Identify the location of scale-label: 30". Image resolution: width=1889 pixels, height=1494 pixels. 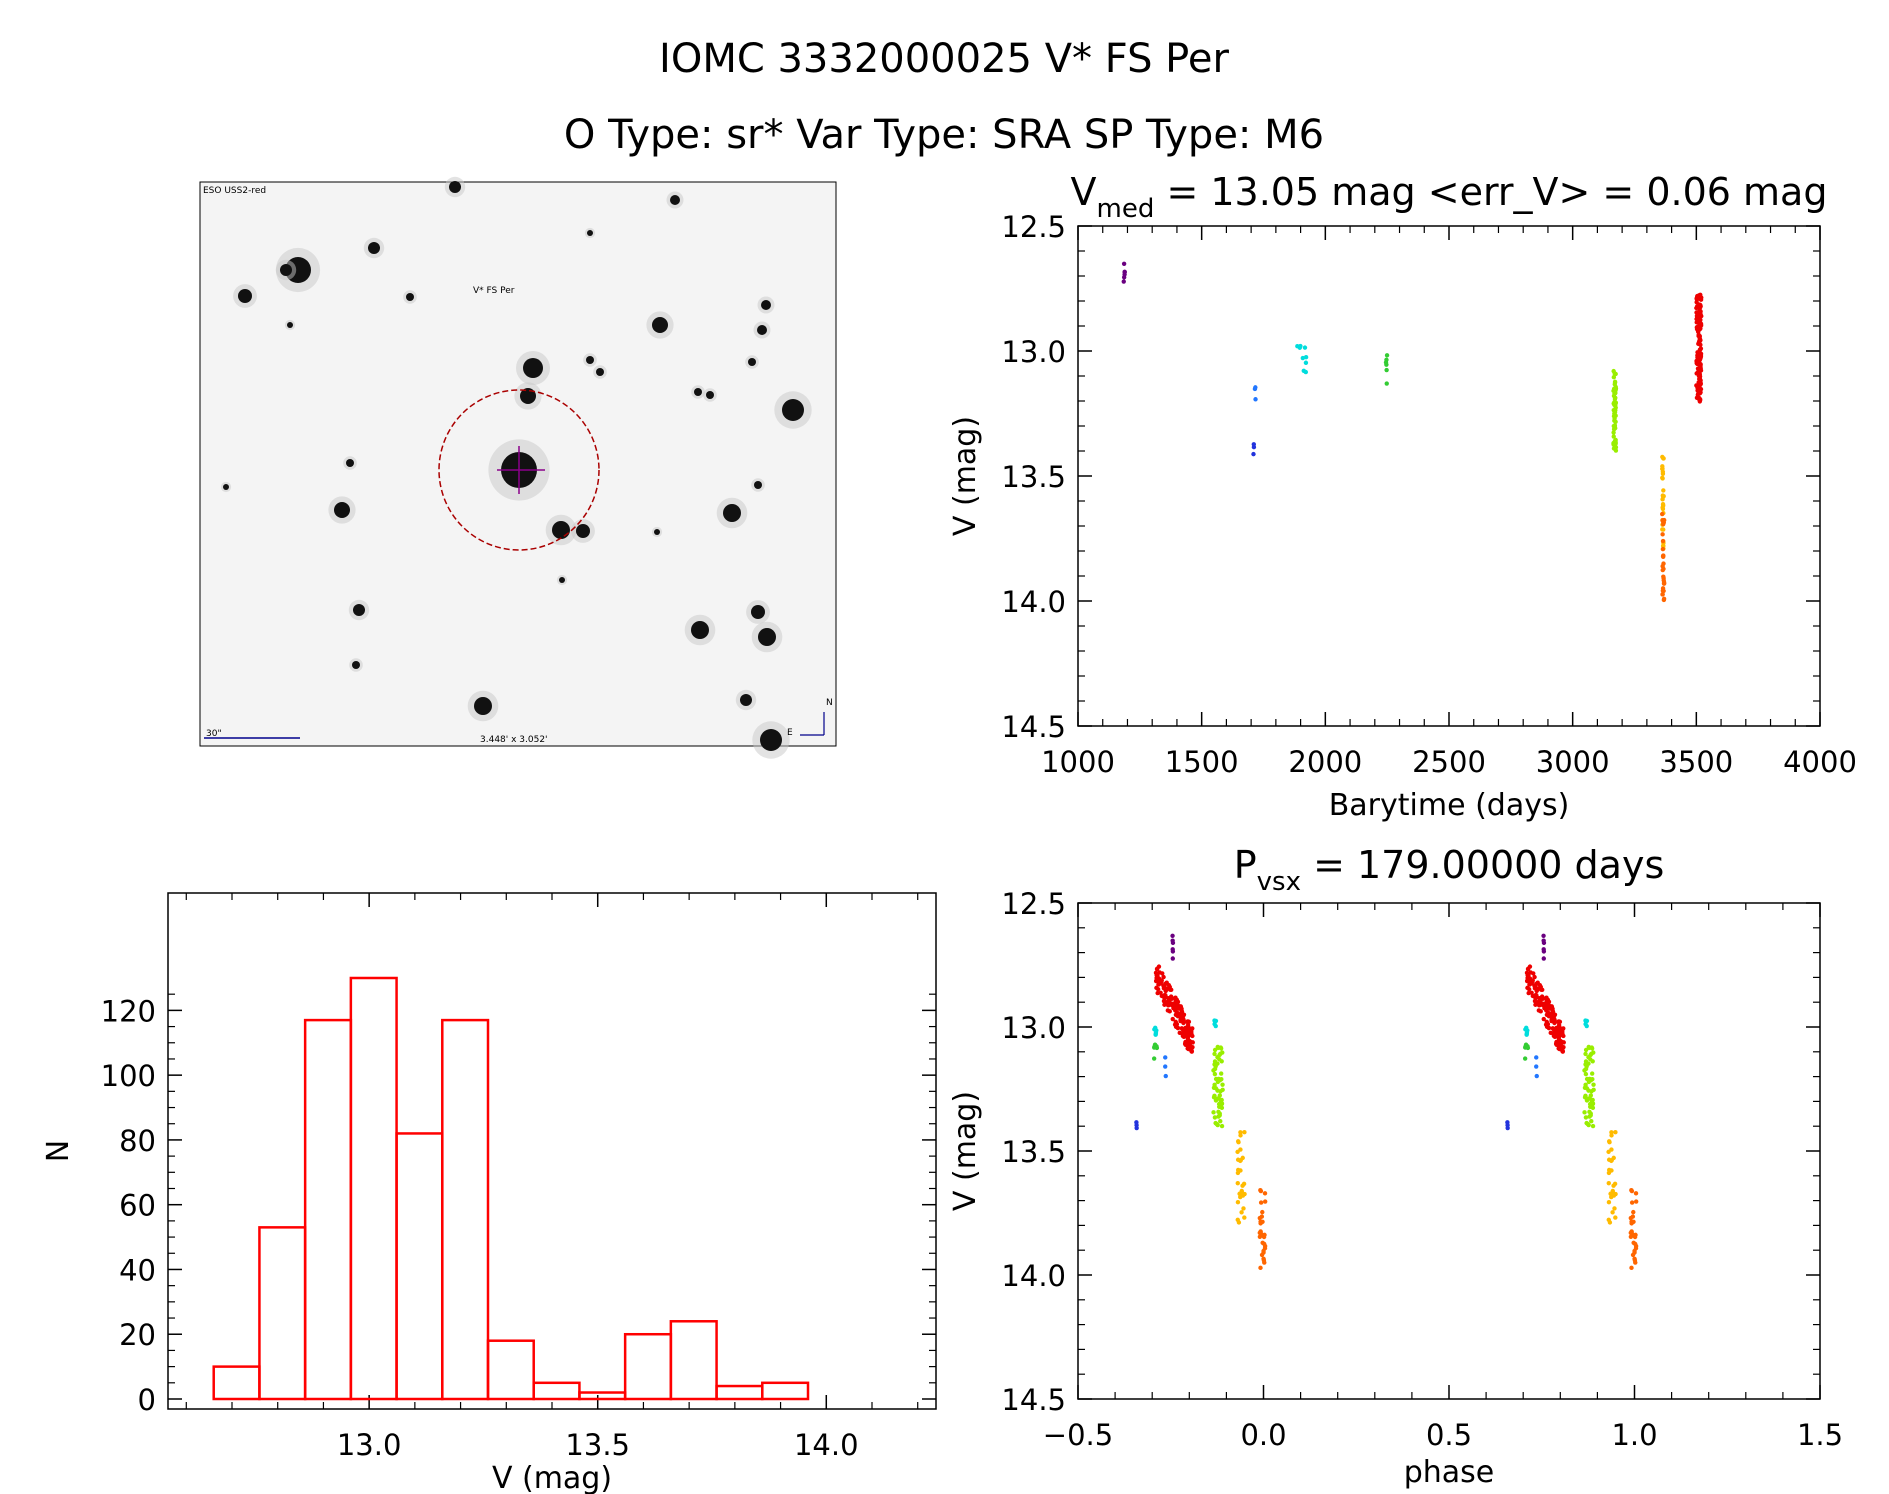
(214, 734).